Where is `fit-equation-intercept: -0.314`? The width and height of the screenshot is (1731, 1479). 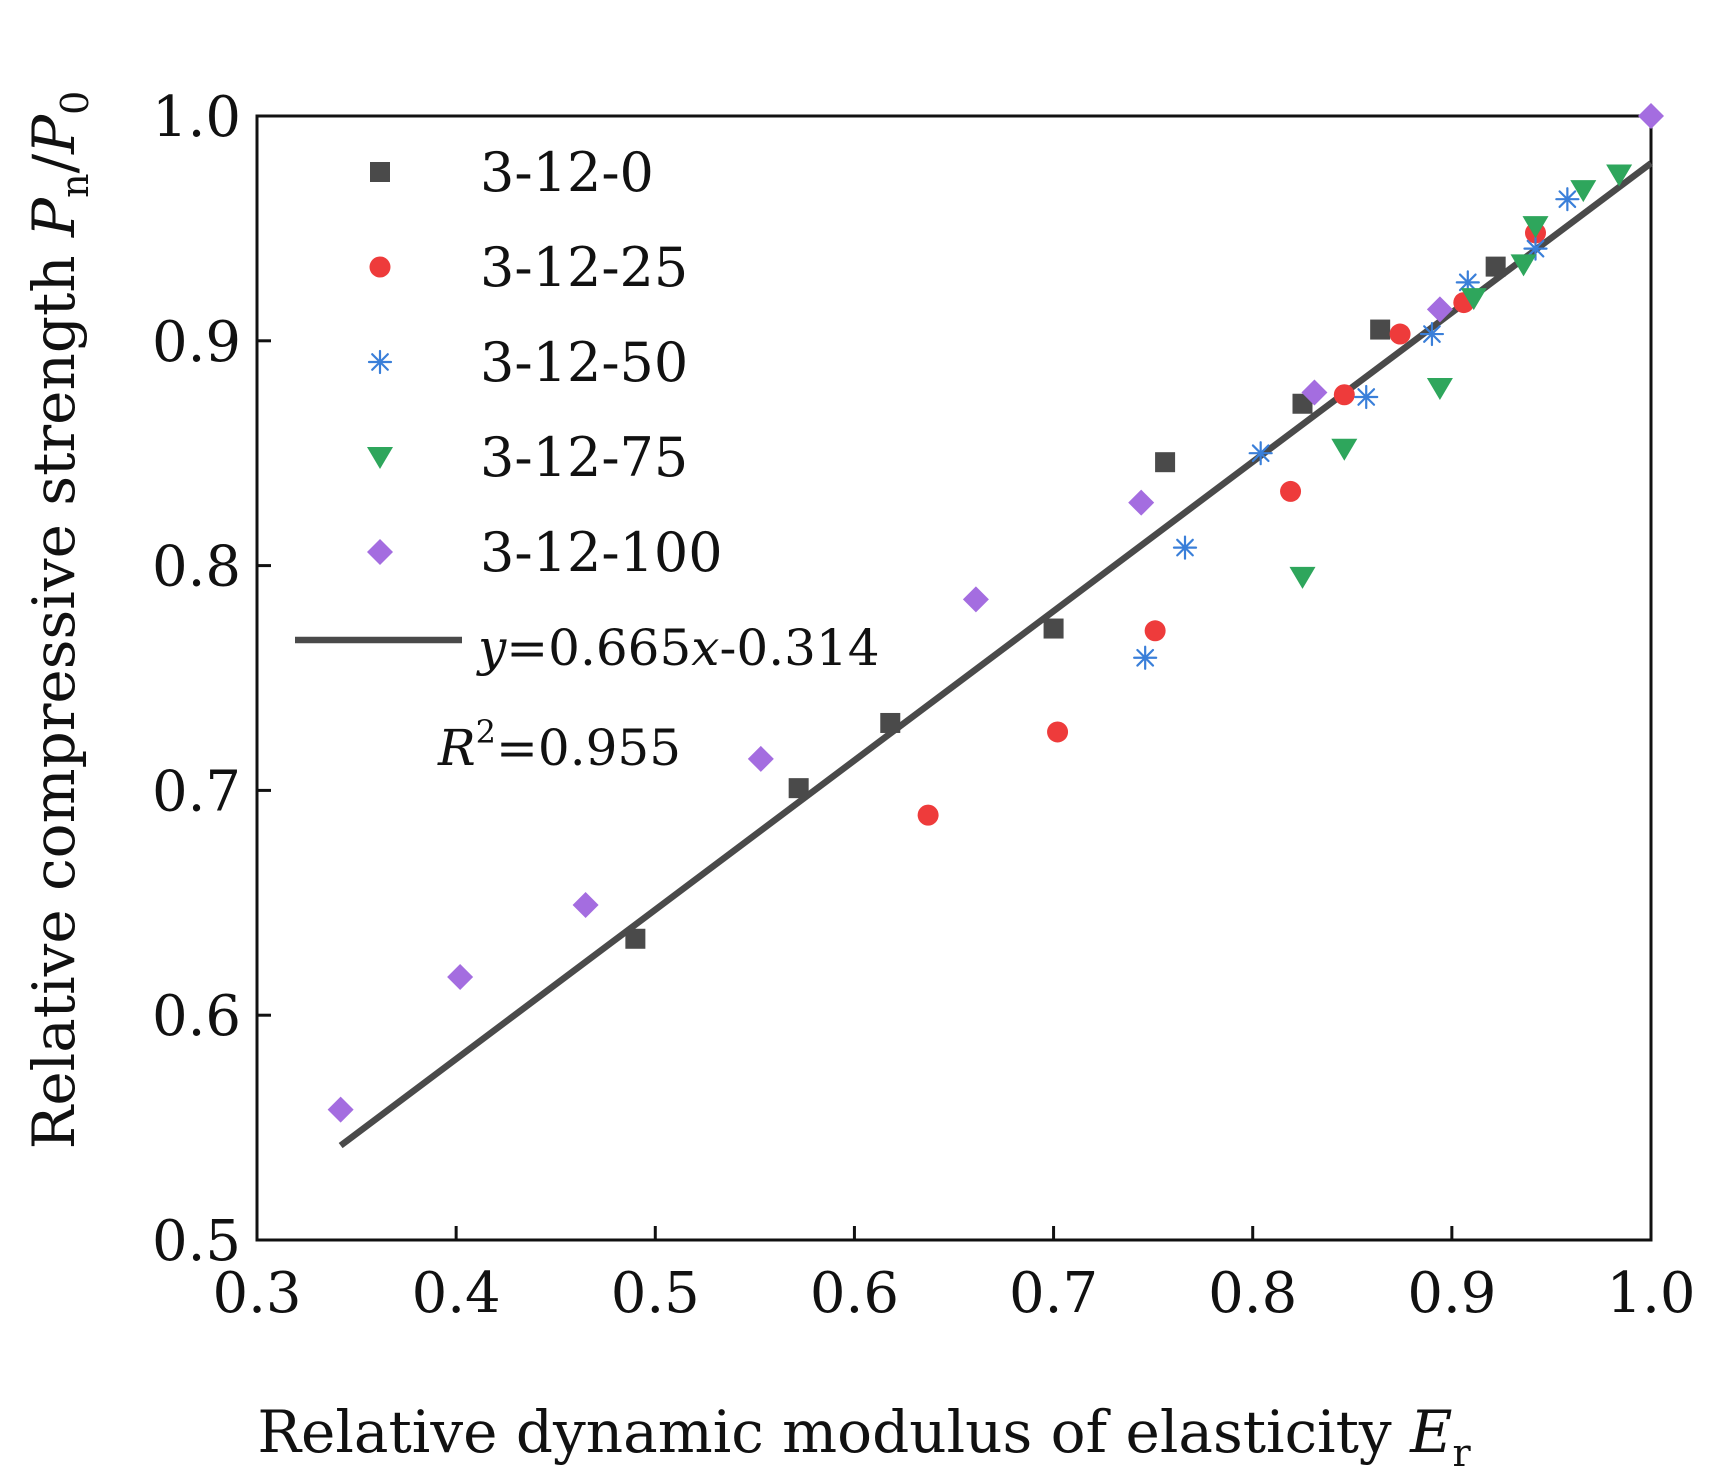
fit-equation-intercept: -0.314 is located at coordinates (800, 648).